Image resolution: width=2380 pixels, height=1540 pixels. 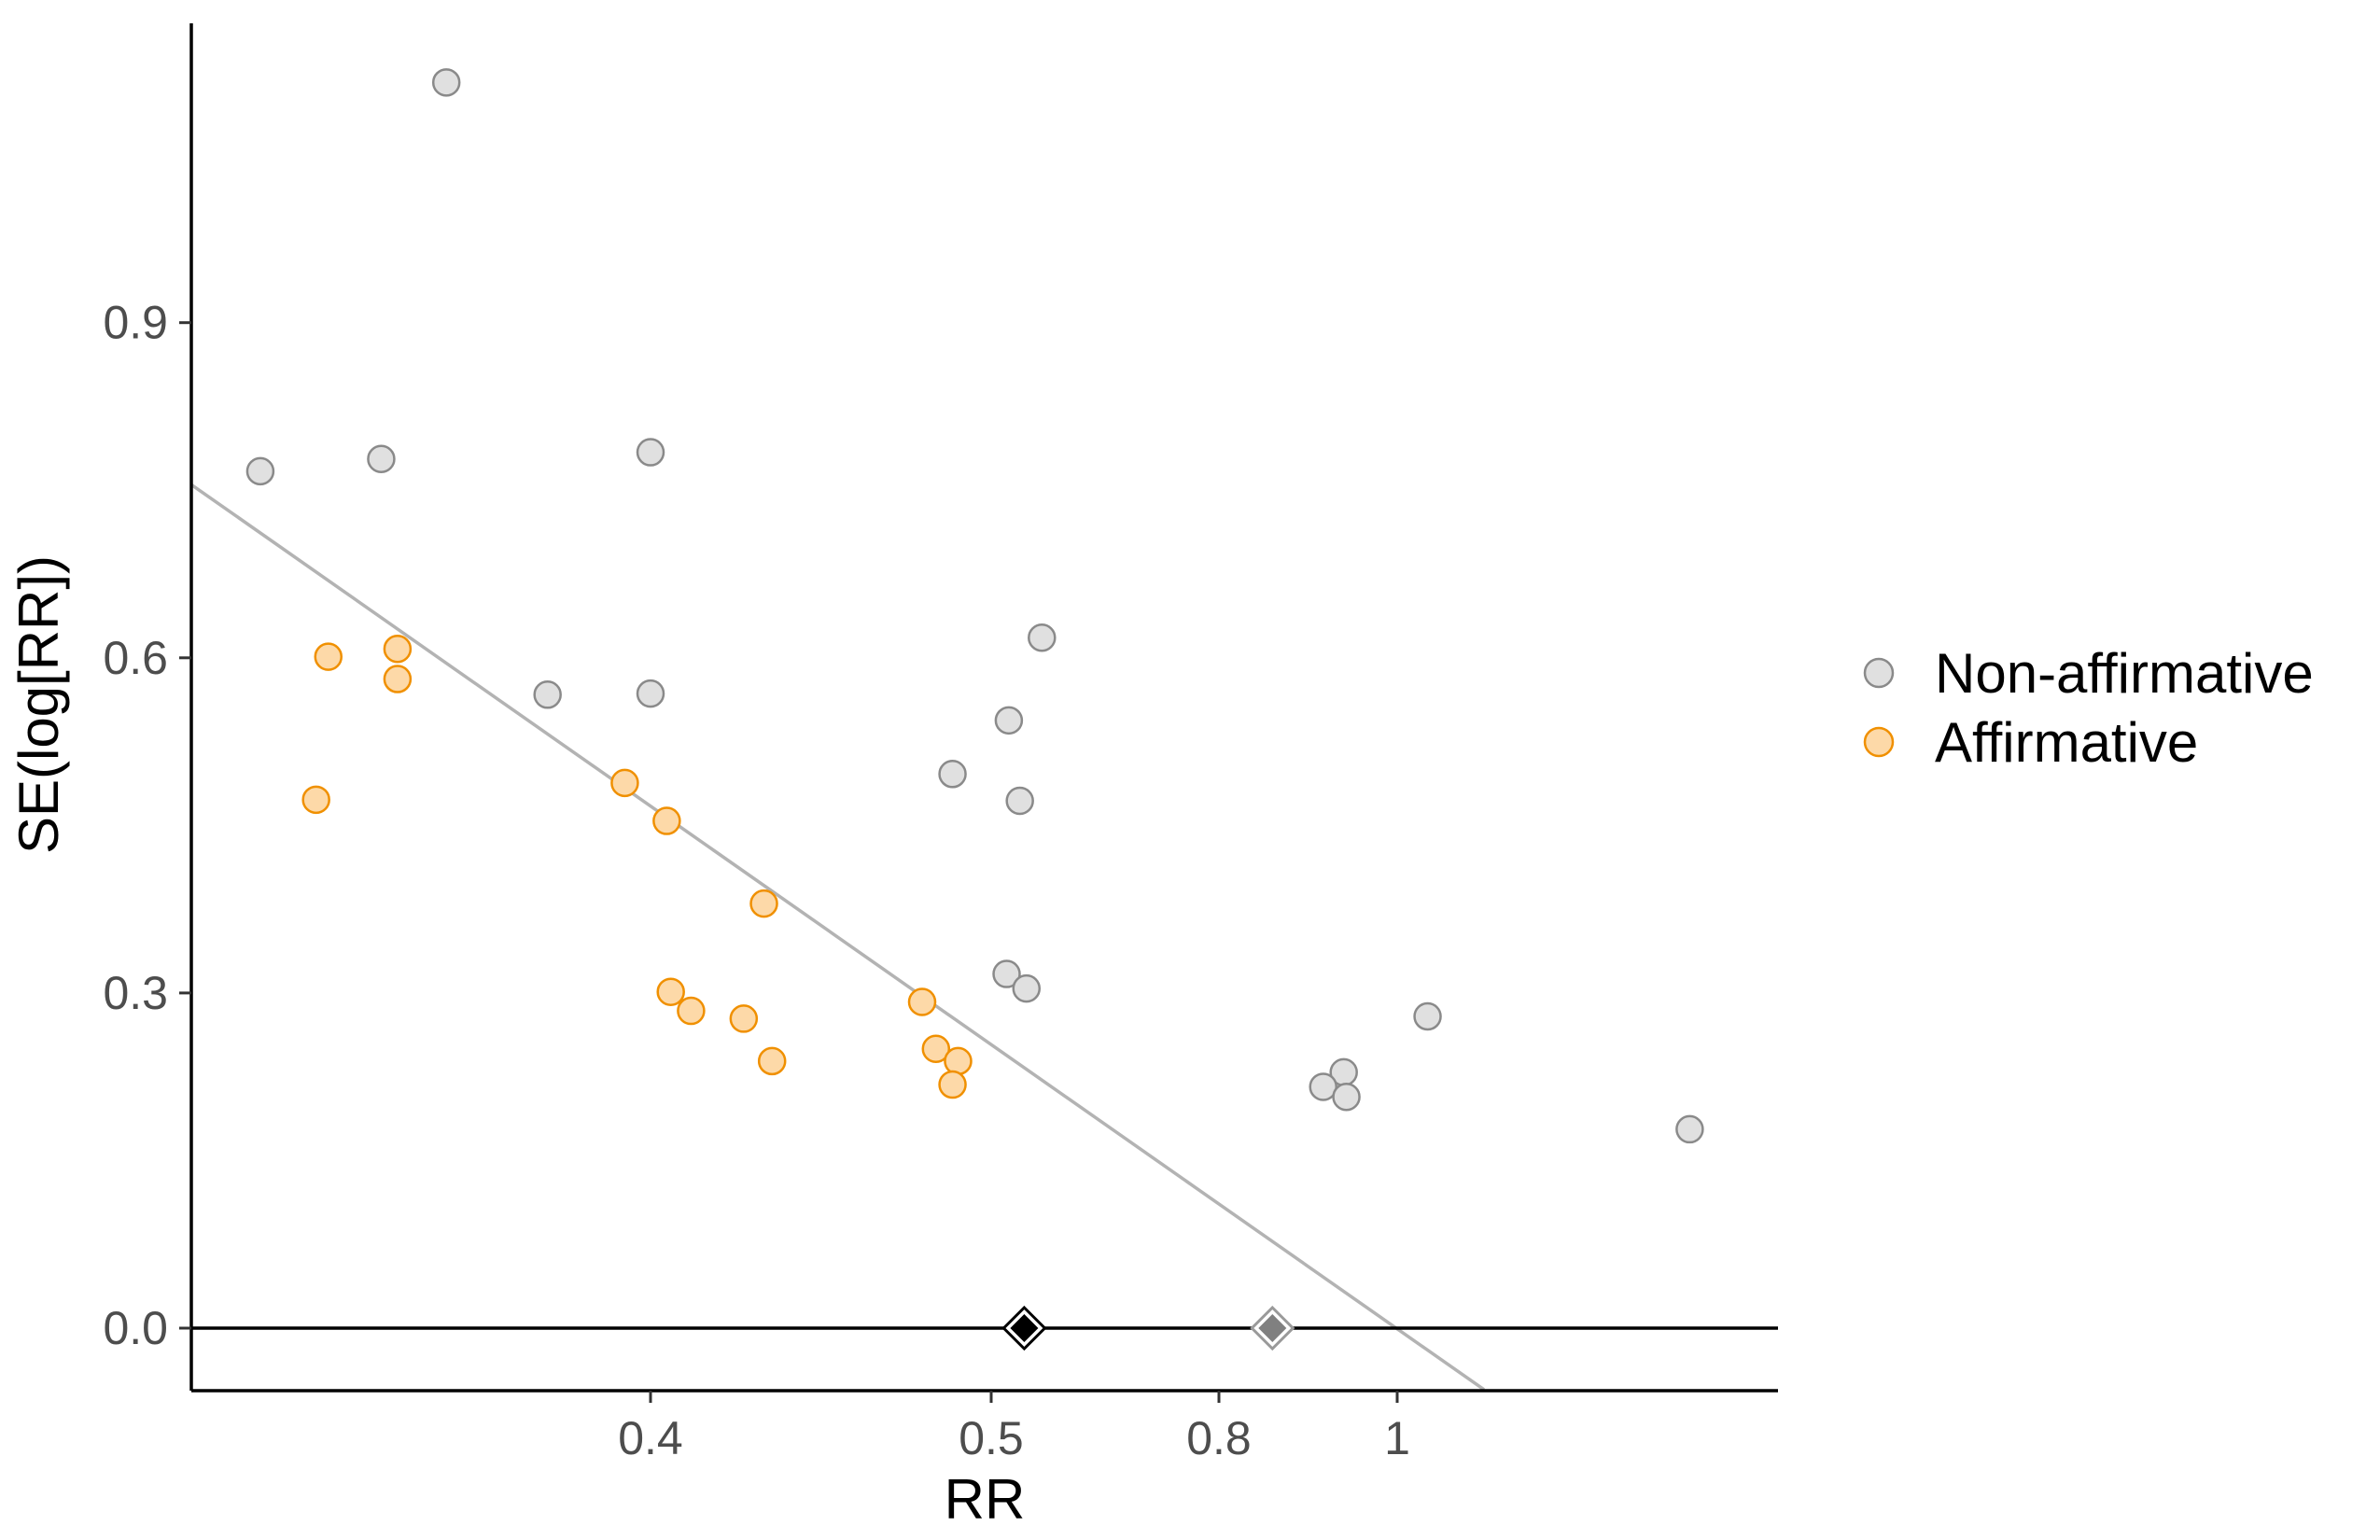 What do you see at coordinates (991, 1438) in the screenshot?
I see `x-tick-label: 0.5` at bounding box center [991, 1438].